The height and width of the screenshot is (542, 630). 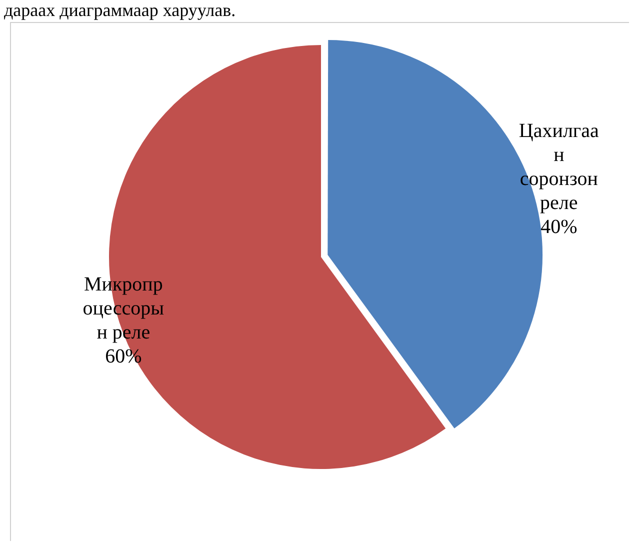 I want to click on text: дараах диаграммаар харуулав., so click(x=120, y=10).